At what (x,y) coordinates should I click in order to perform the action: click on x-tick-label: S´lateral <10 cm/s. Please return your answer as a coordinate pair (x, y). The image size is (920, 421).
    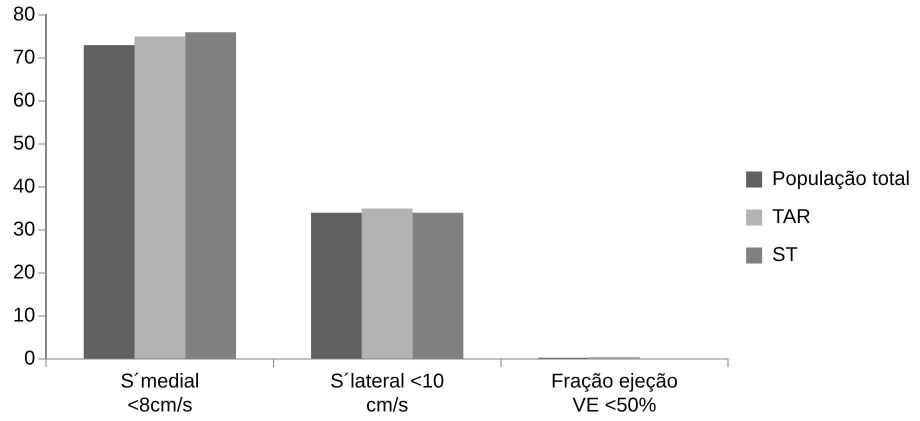
    Looking at the image, I should click on (387, 393).